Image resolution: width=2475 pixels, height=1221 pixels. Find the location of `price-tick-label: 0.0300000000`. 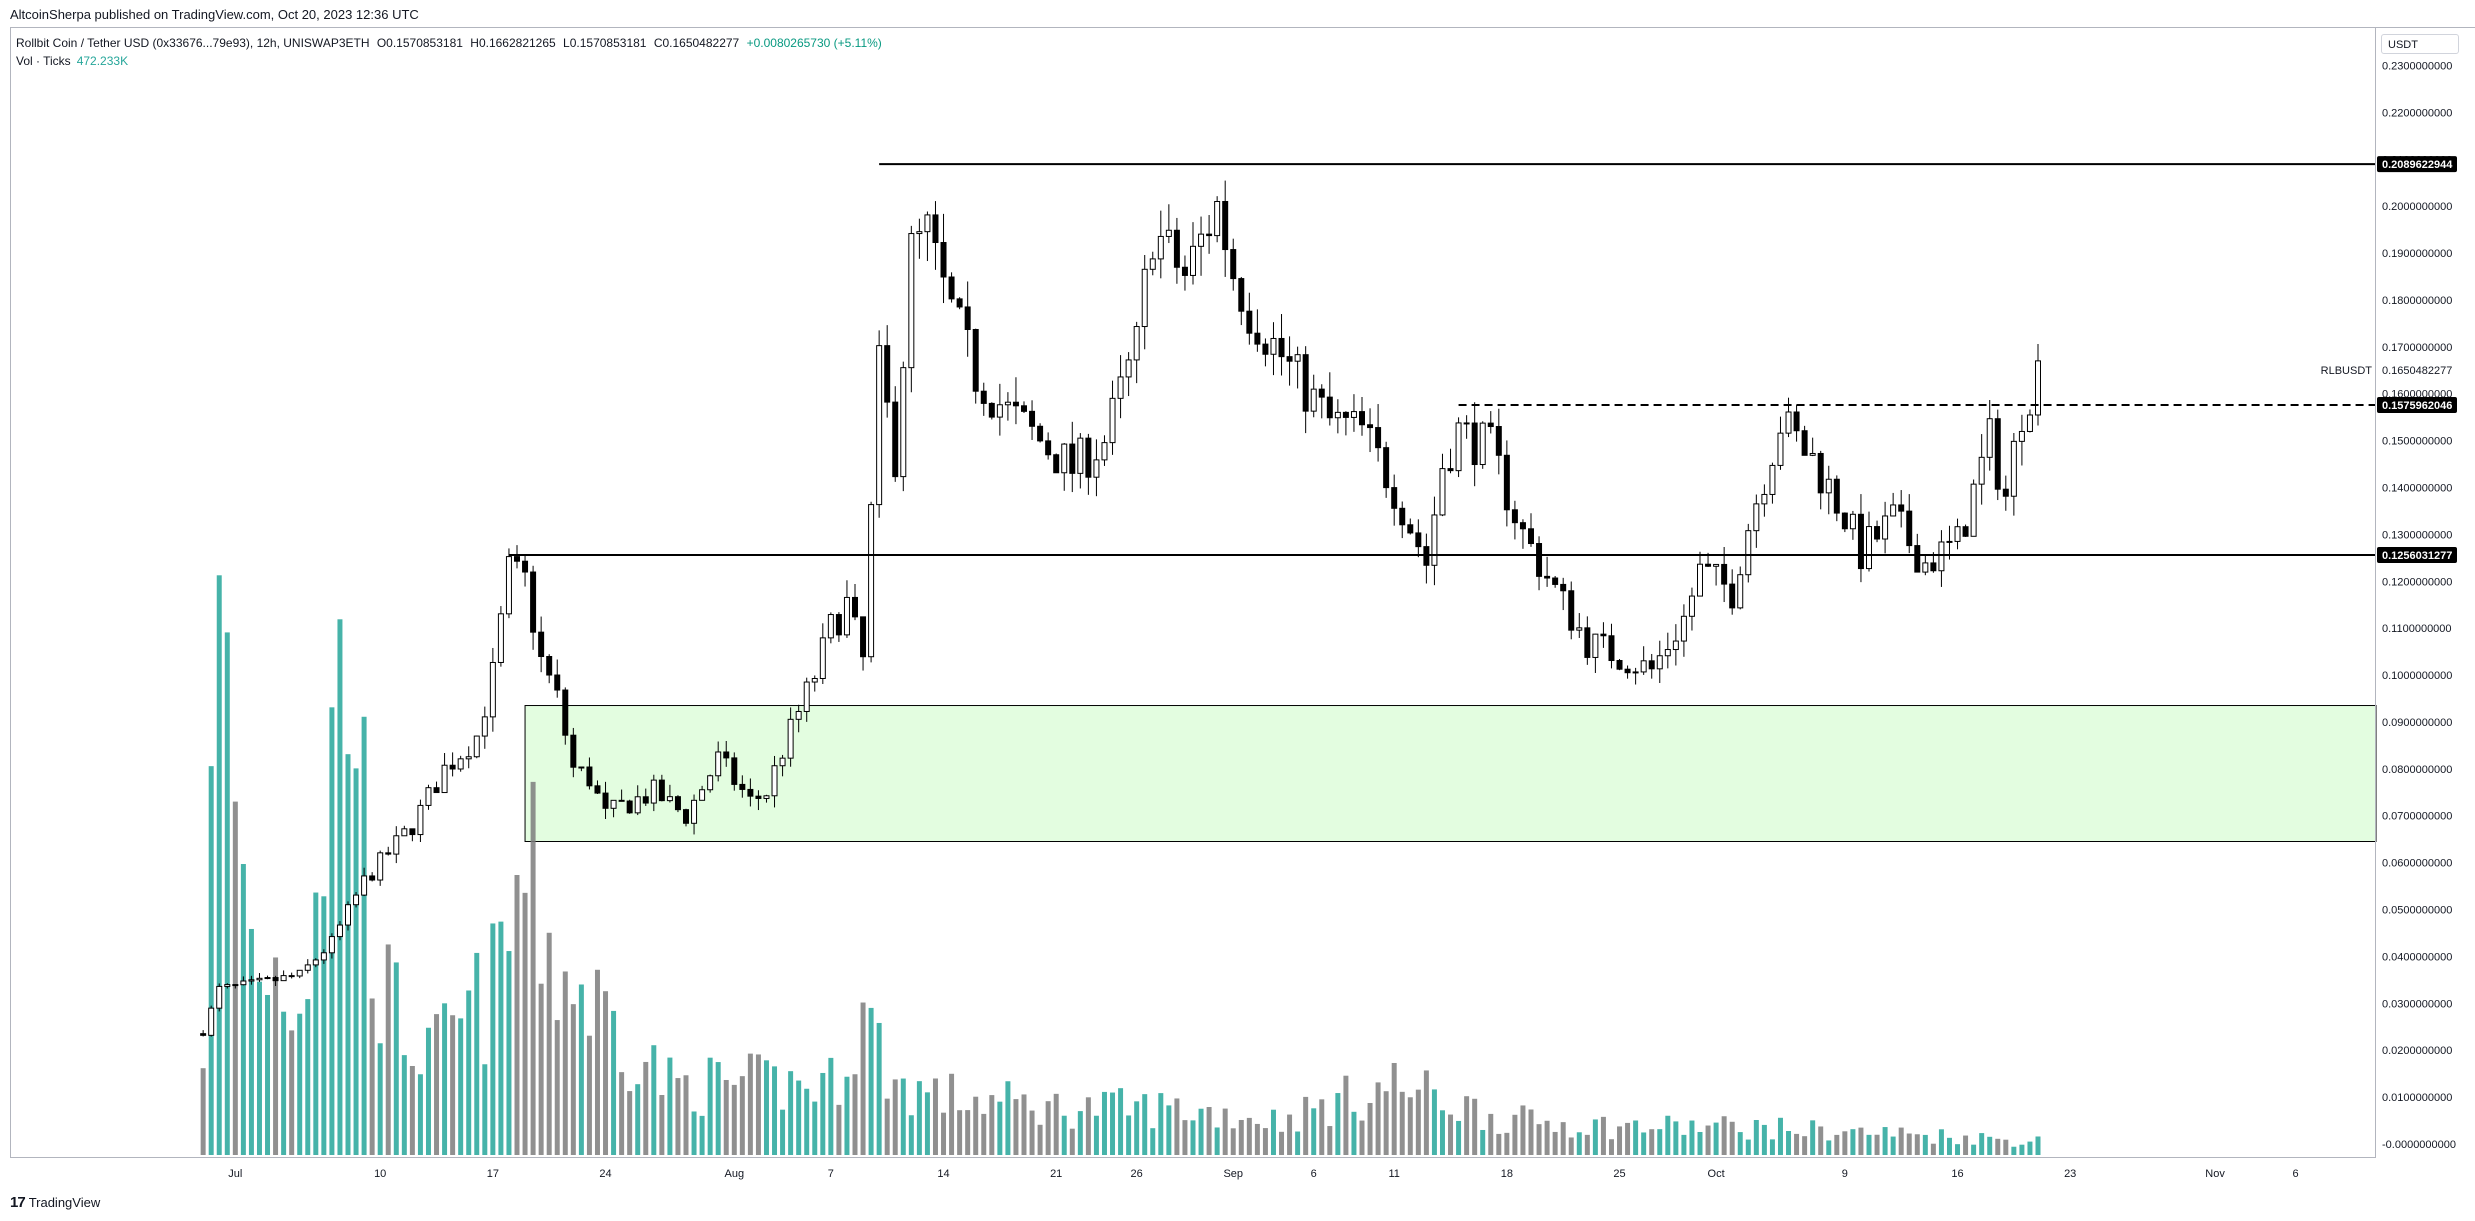

price-tick-label: 0.0300000000 is located at coordinates (2417, 1004).